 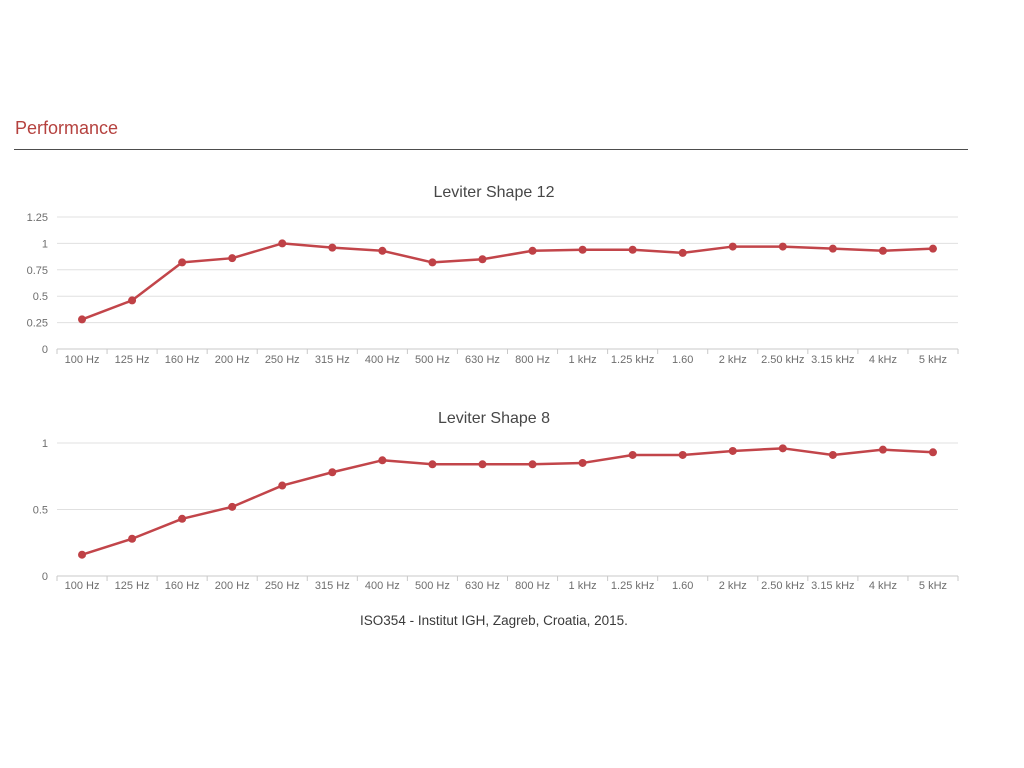 I want to click on y-tick-label: 0.25, so click(x=37, y=324).